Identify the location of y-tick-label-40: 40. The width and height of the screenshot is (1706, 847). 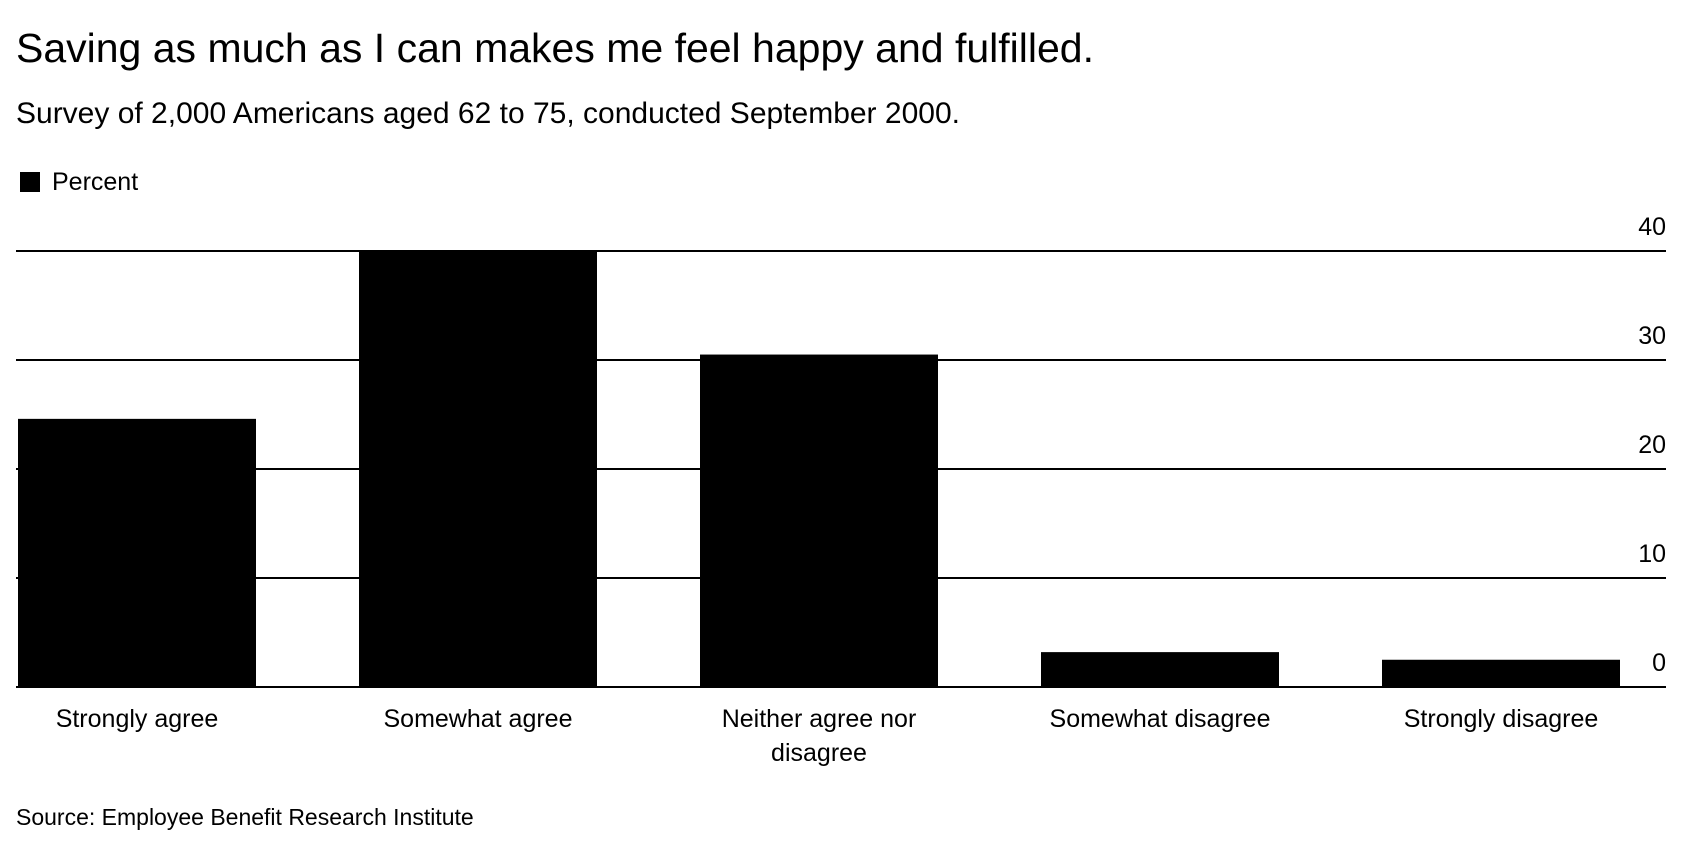
(1652, 227).